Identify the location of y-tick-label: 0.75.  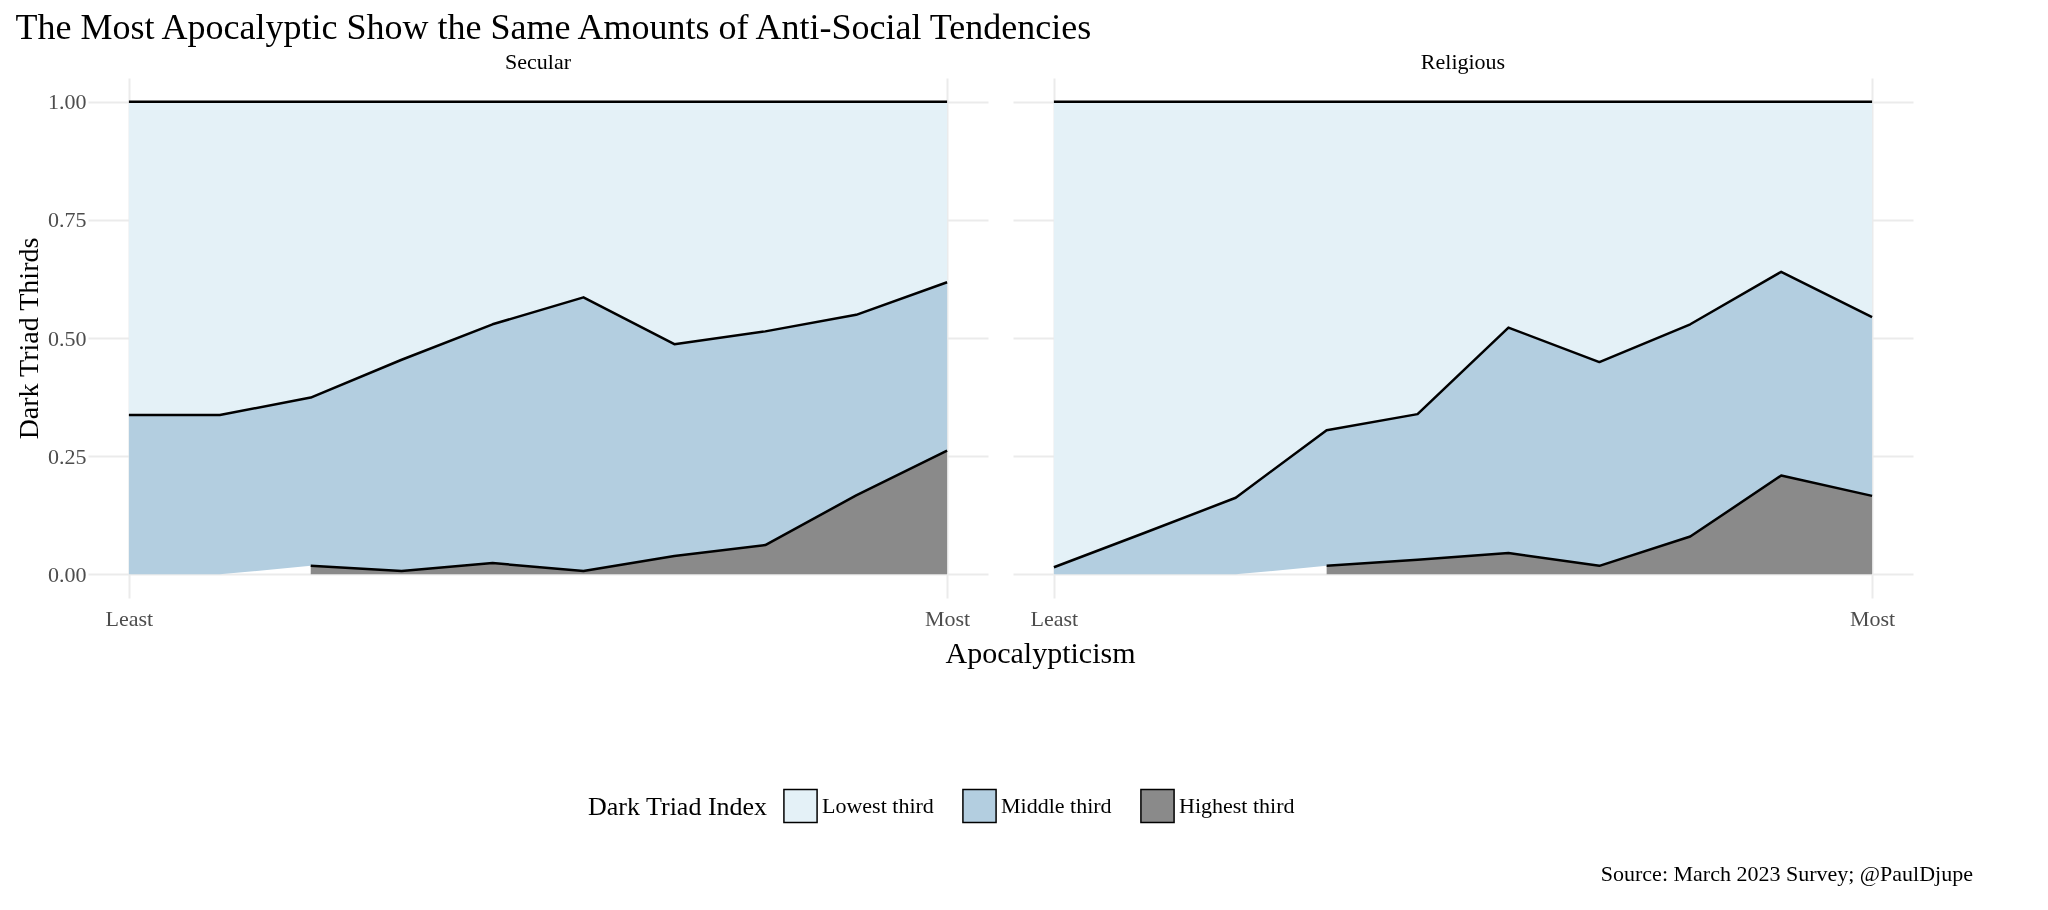
(67, 220).